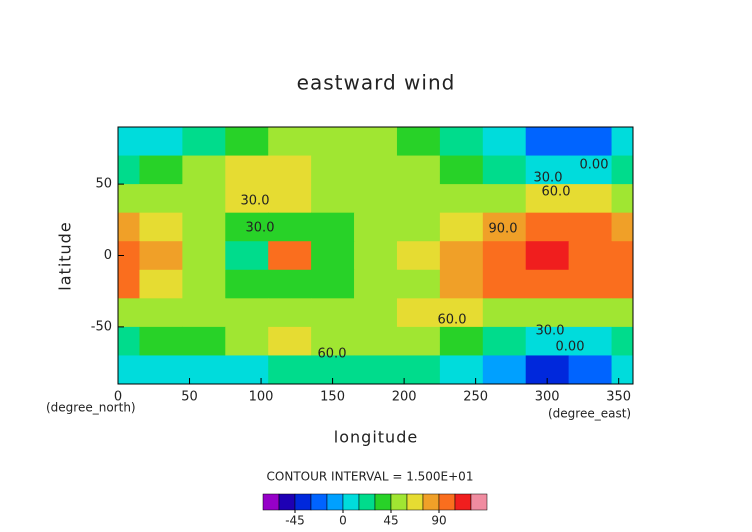 This screenshot has width=752, height=532. Describe the element at coordinates (503, 229) in the screenshot. I see `contour-label: 90.0` at that location.